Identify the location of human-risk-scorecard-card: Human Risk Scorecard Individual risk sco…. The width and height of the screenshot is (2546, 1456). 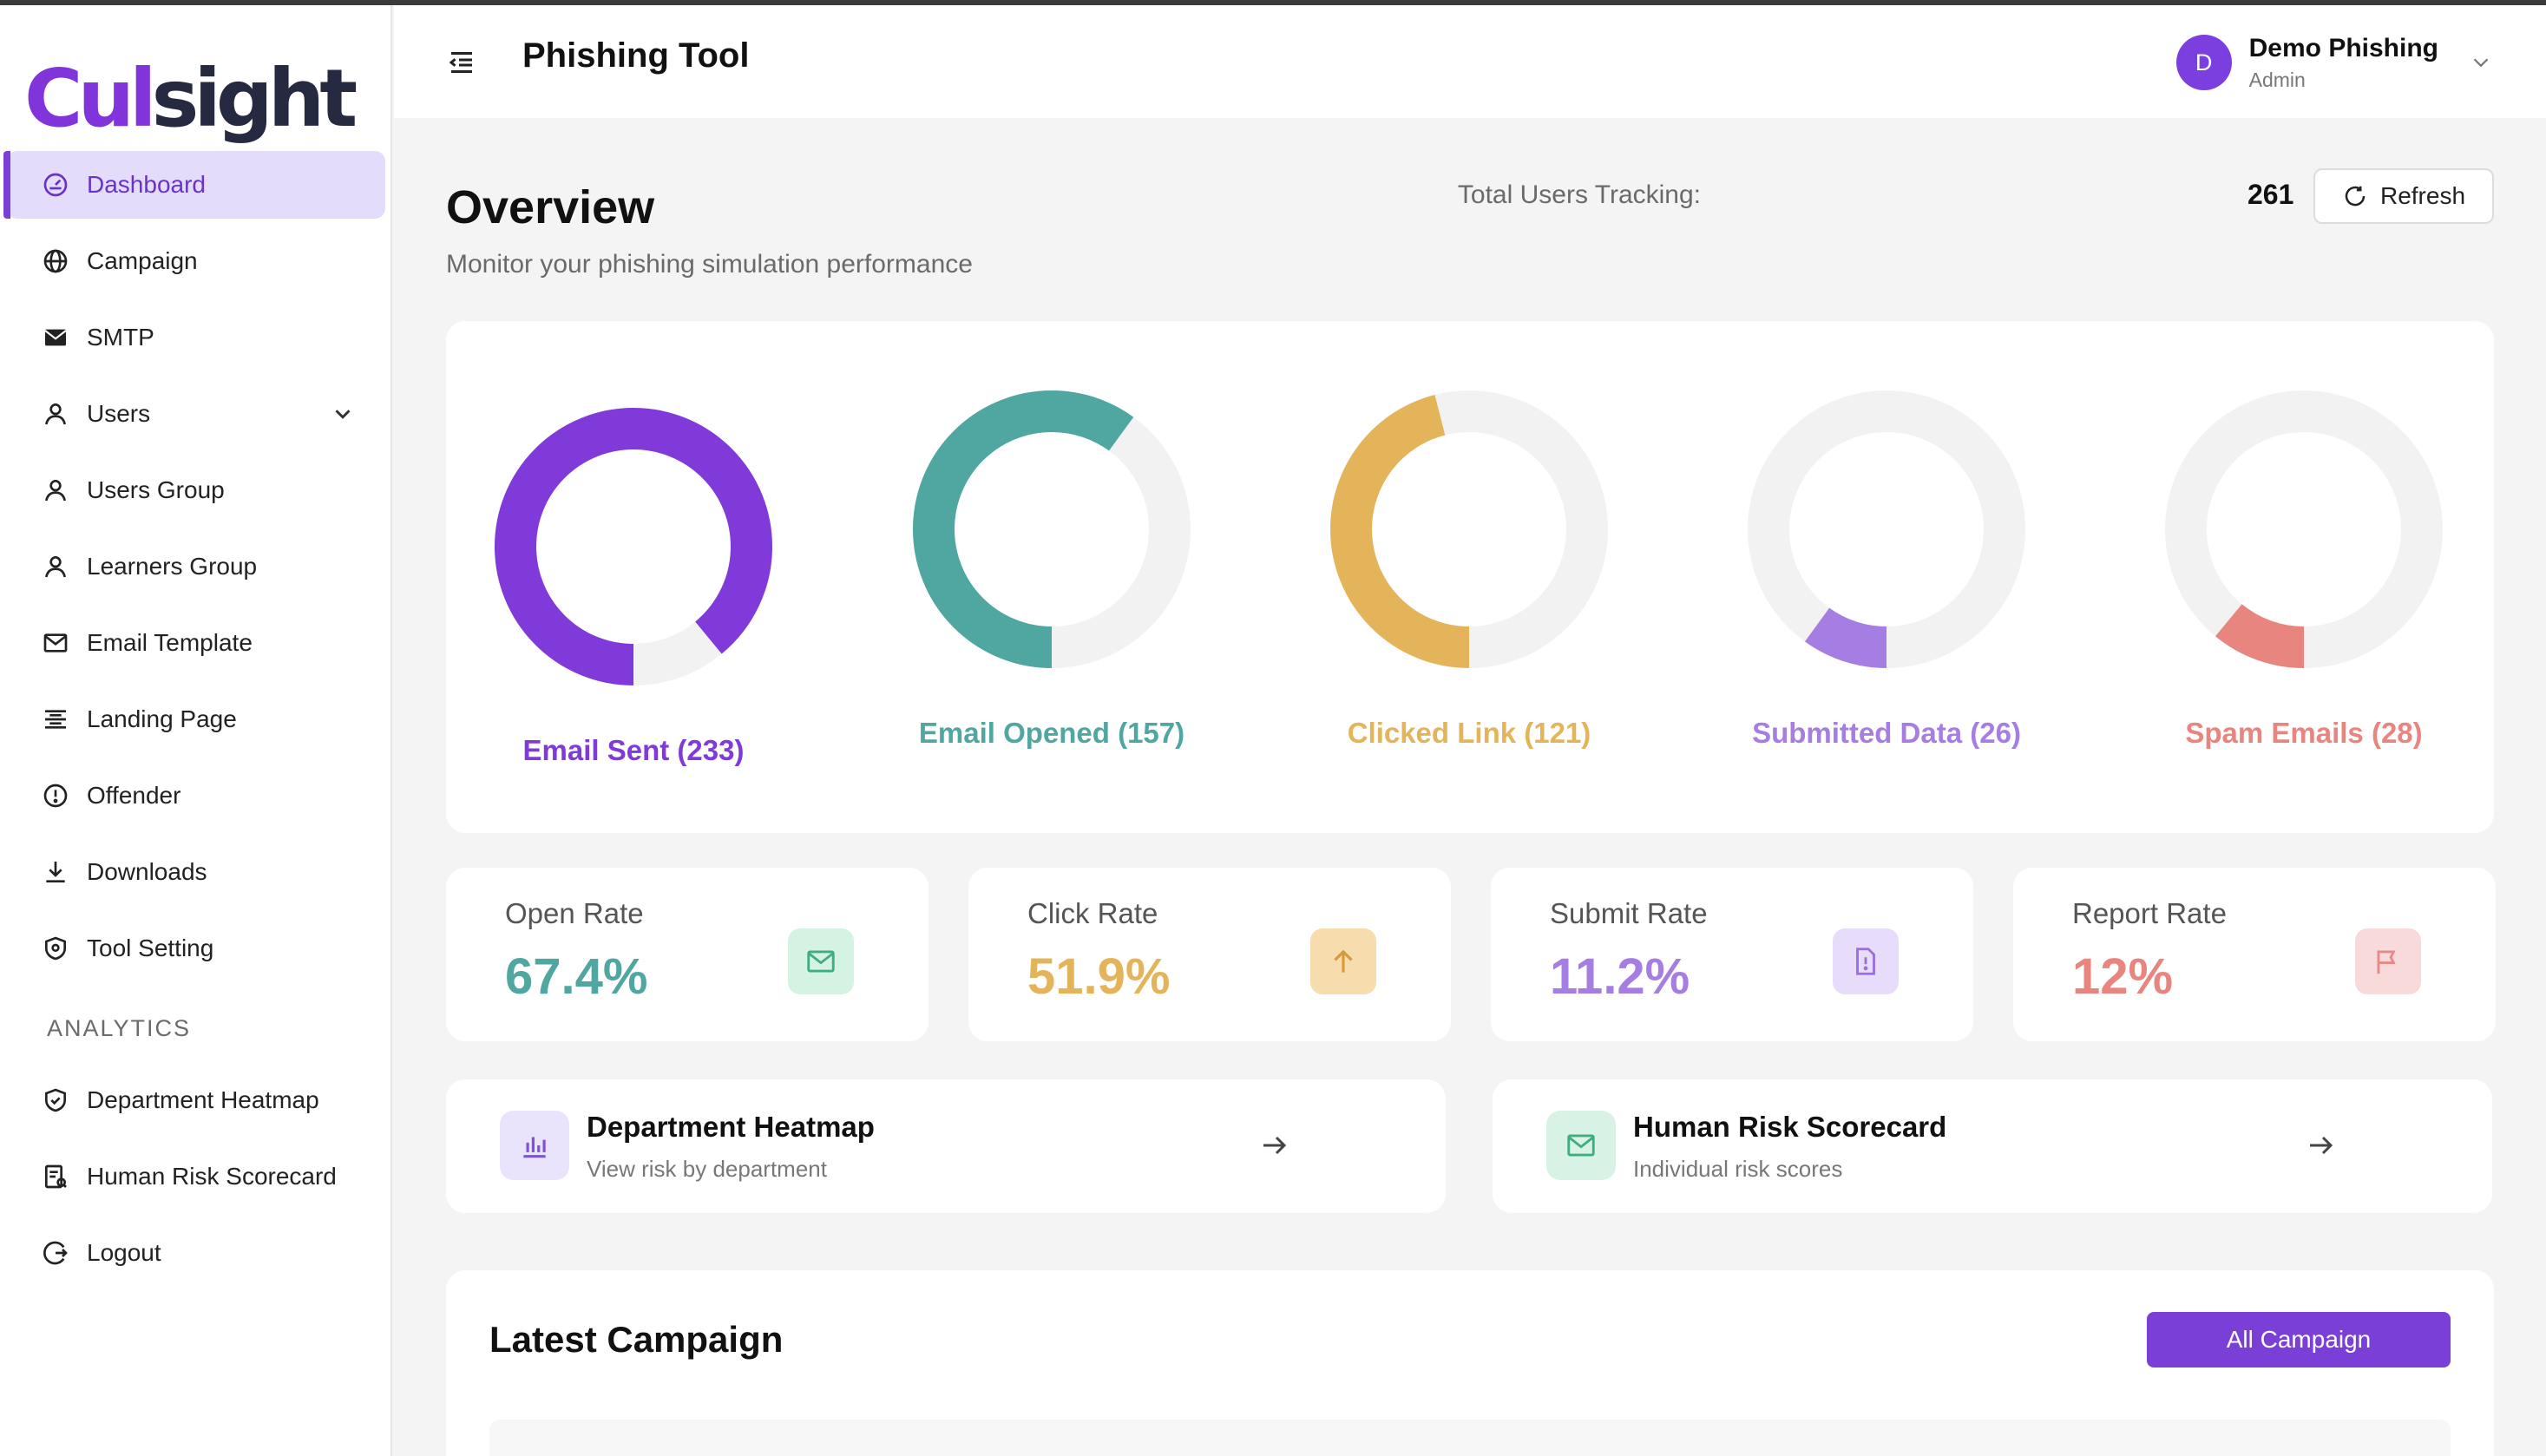
(1992, 1146).